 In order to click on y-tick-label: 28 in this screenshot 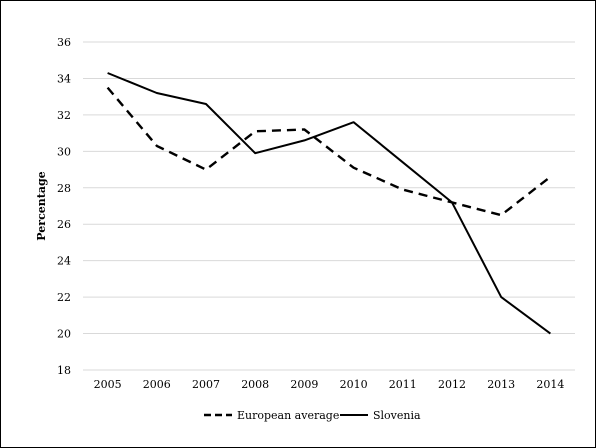, I will do `click(64, 188)`.